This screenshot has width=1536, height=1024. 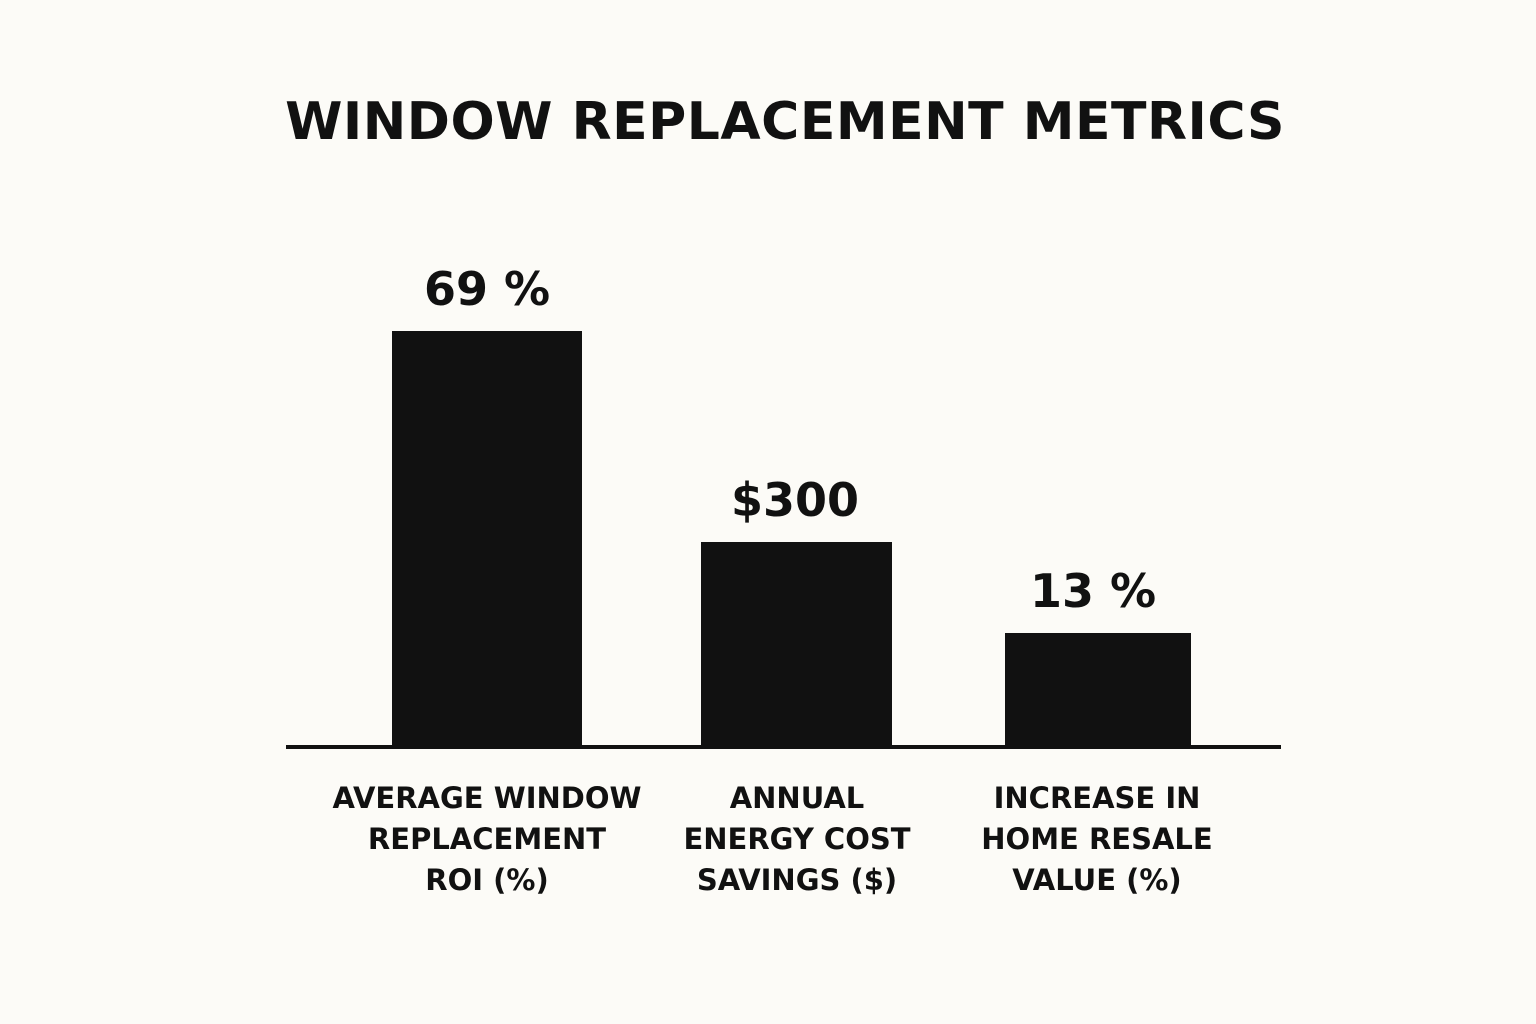 I want to click on category-label-3-line-3: VALUE (%), so click(x=1096, y=880).